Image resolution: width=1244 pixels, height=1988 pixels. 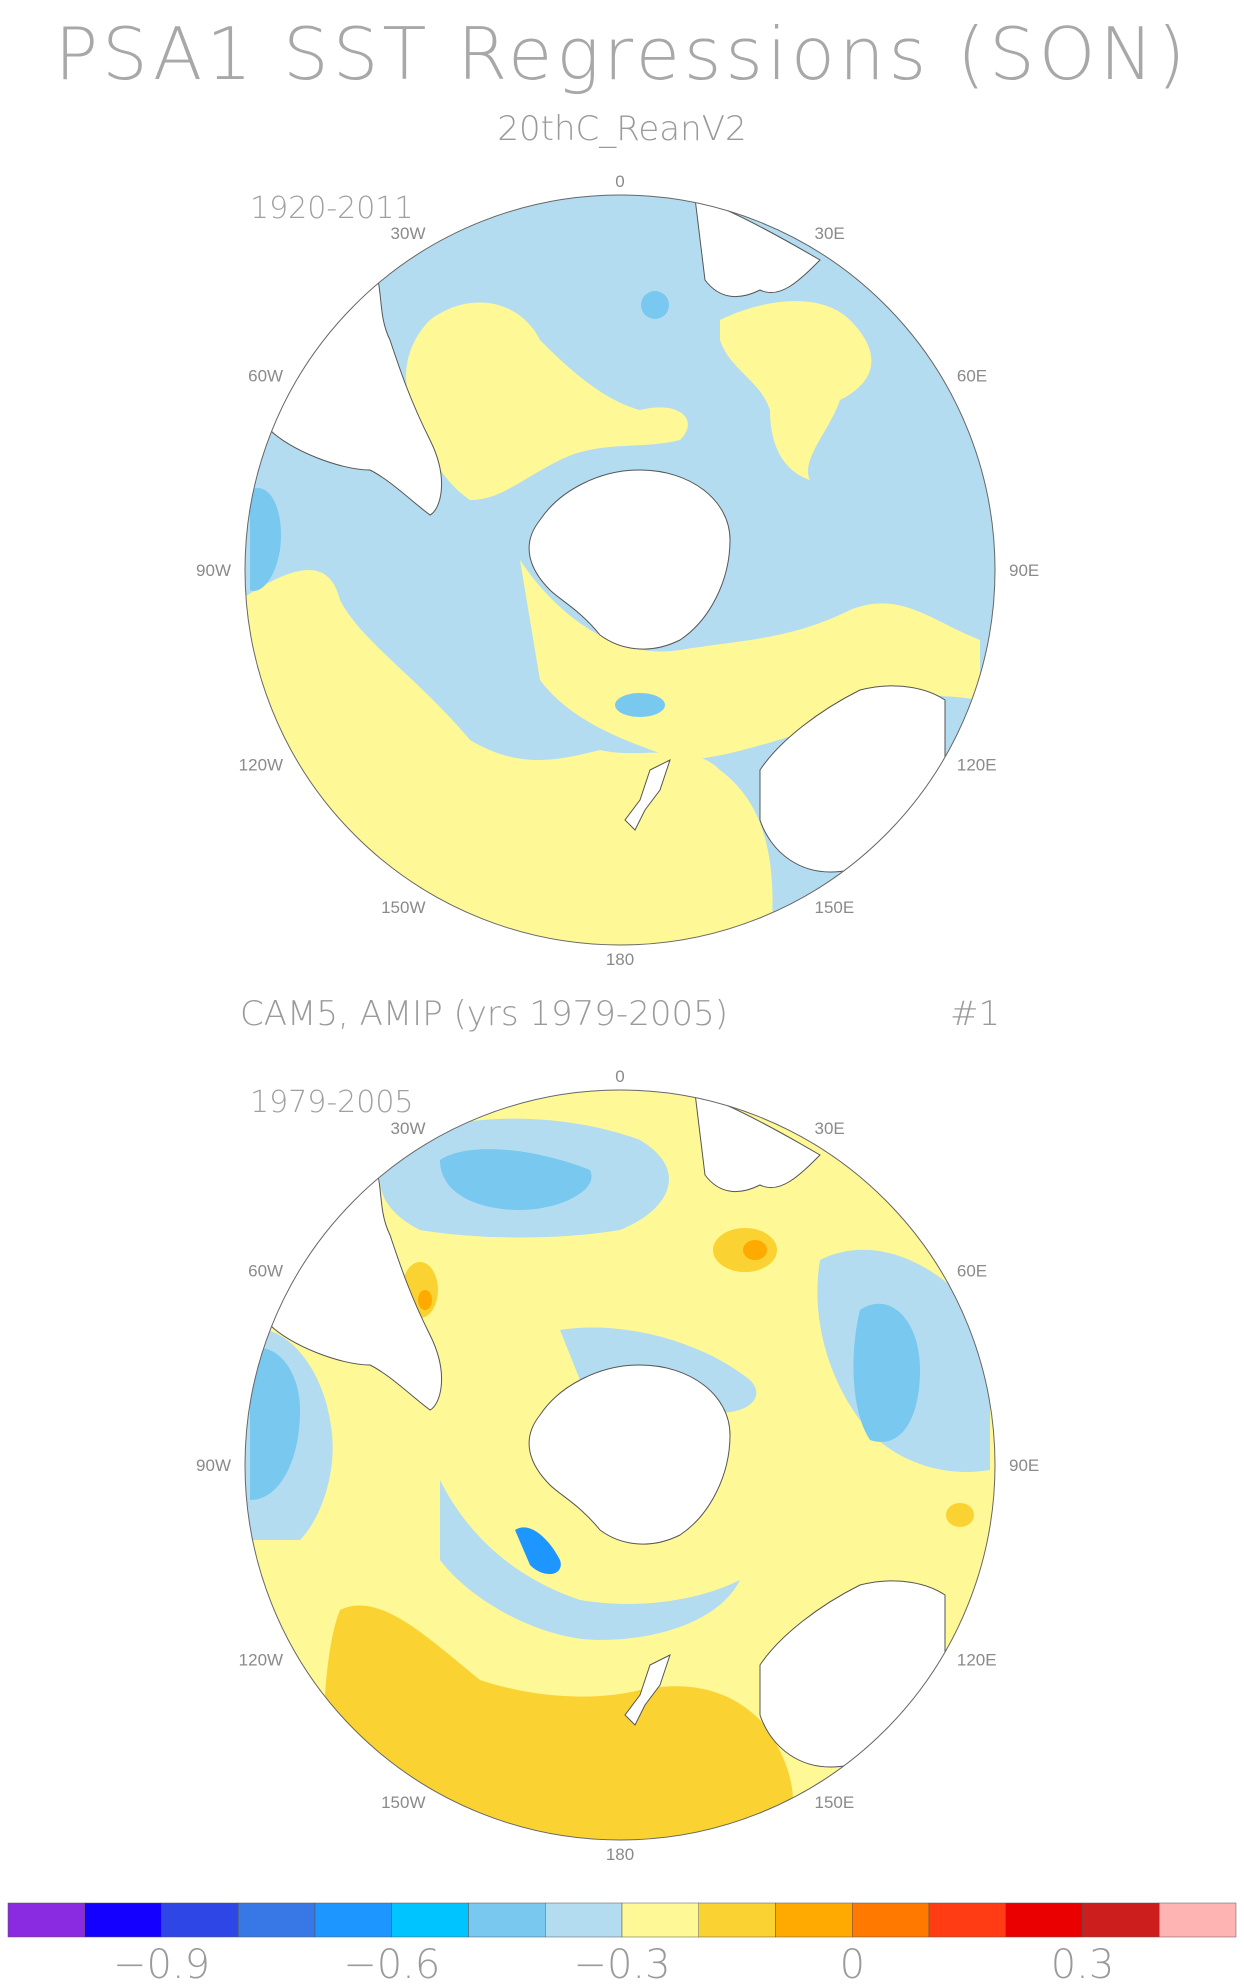 I want to click on panel-1-period: 1920-2011, so click(x=332, y=208).